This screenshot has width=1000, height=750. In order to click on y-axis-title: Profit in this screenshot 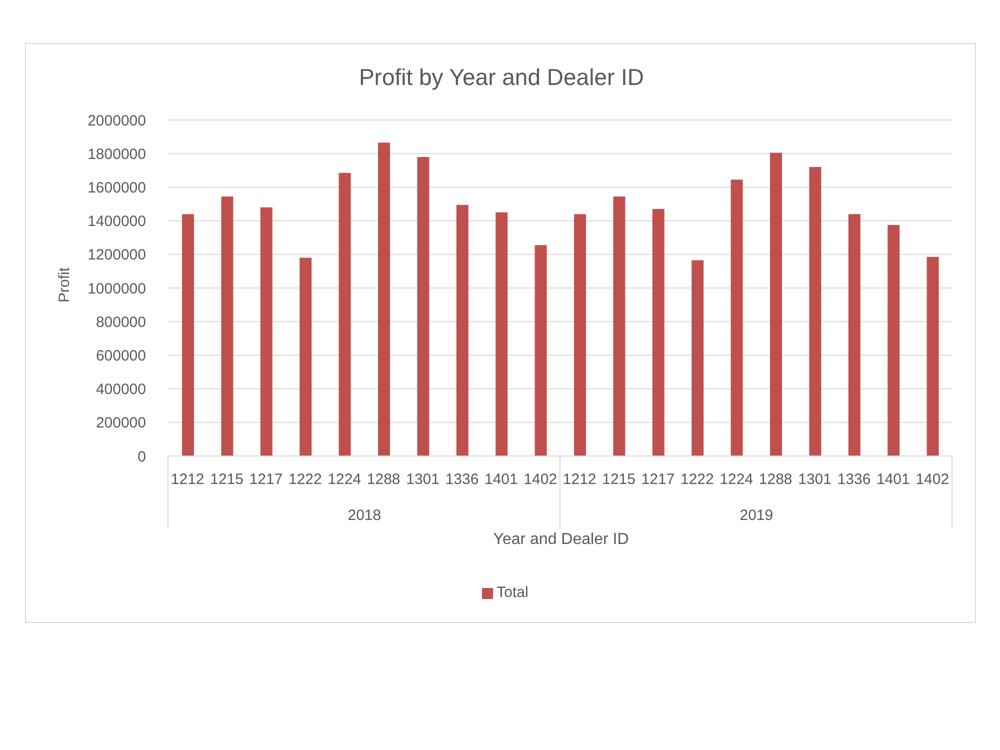, I will do `click(65, 285)`.